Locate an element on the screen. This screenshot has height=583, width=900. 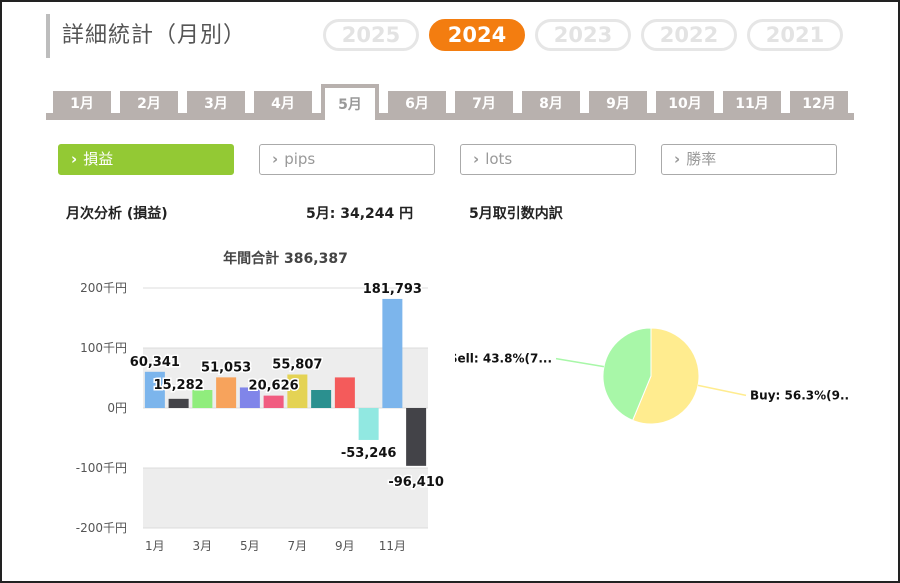
filter-label: 損益 is located at coordinates (98, 159).